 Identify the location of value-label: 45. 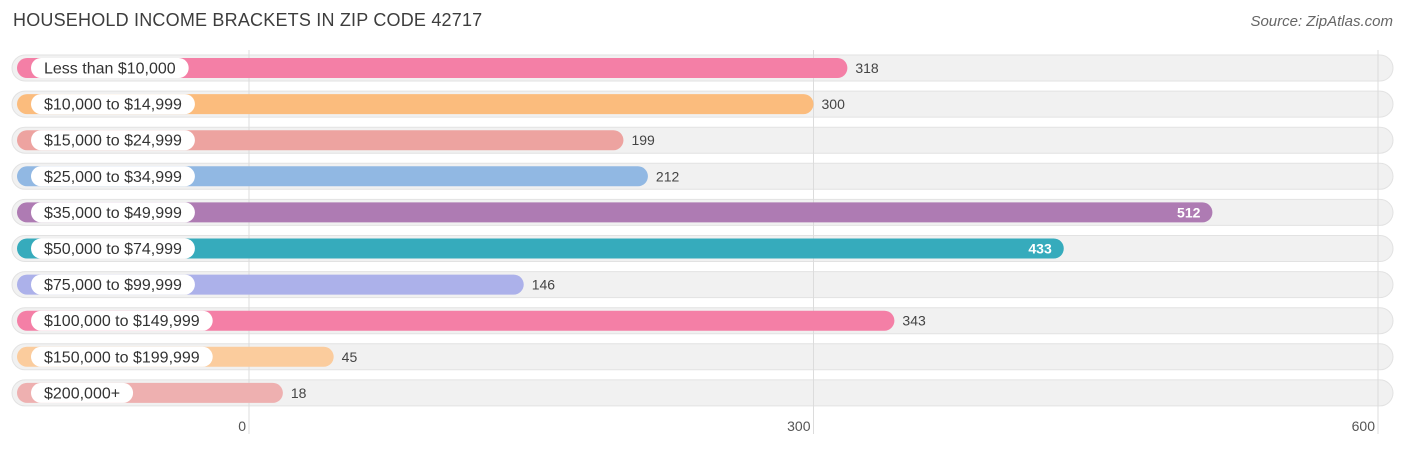
(350, 357).